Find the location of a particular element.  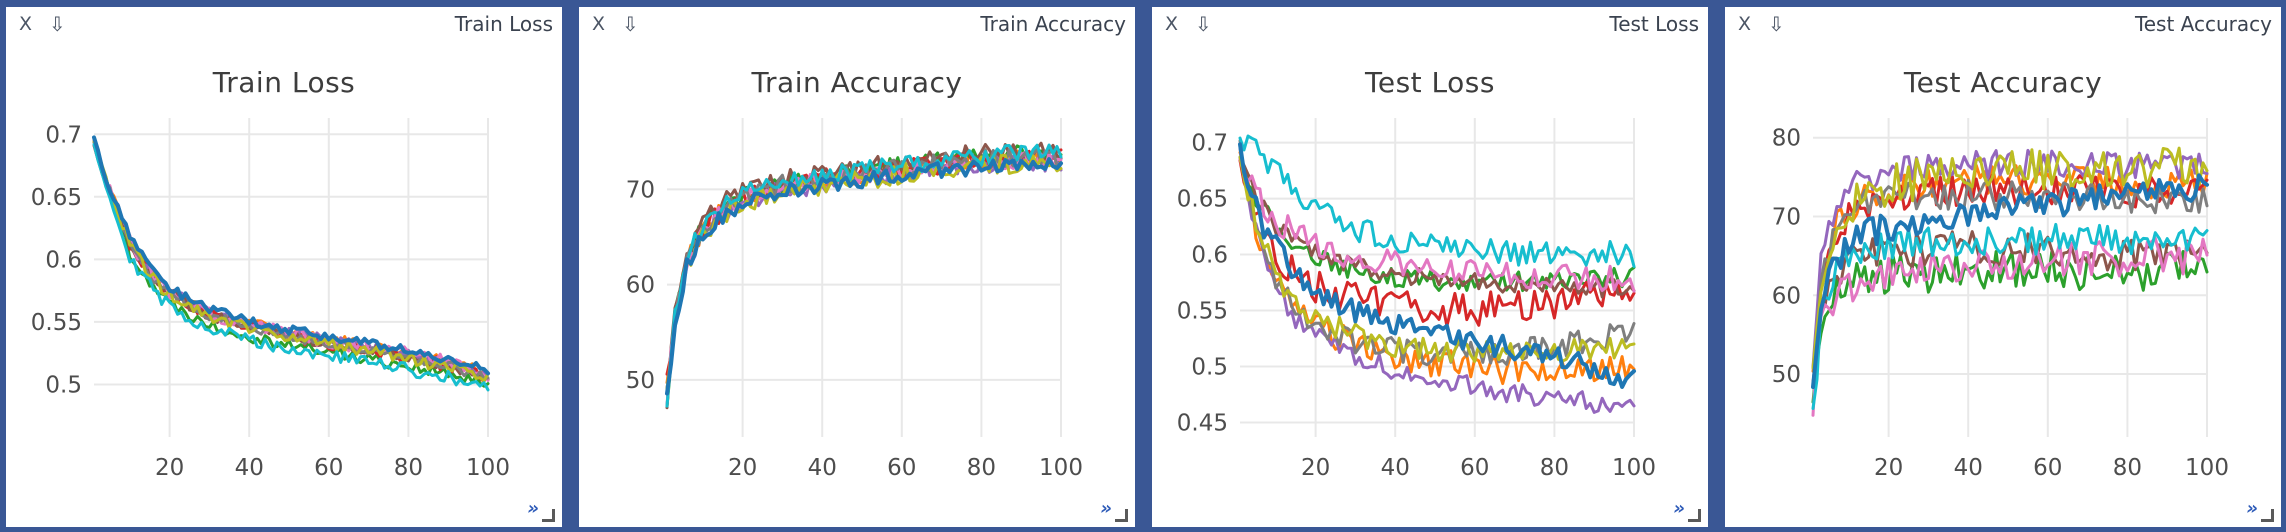

series-line-brown is located at coordinates (1437, 227).